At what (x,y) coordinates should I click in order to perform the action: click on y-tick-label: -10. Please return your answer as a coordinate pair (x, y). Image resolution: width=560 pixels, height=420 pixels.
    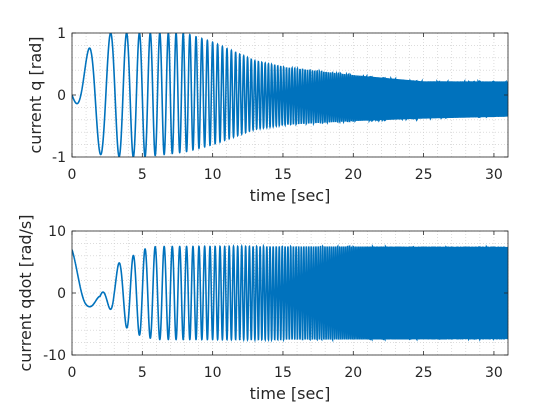
    Looking at the image, I should click on (54, 356).